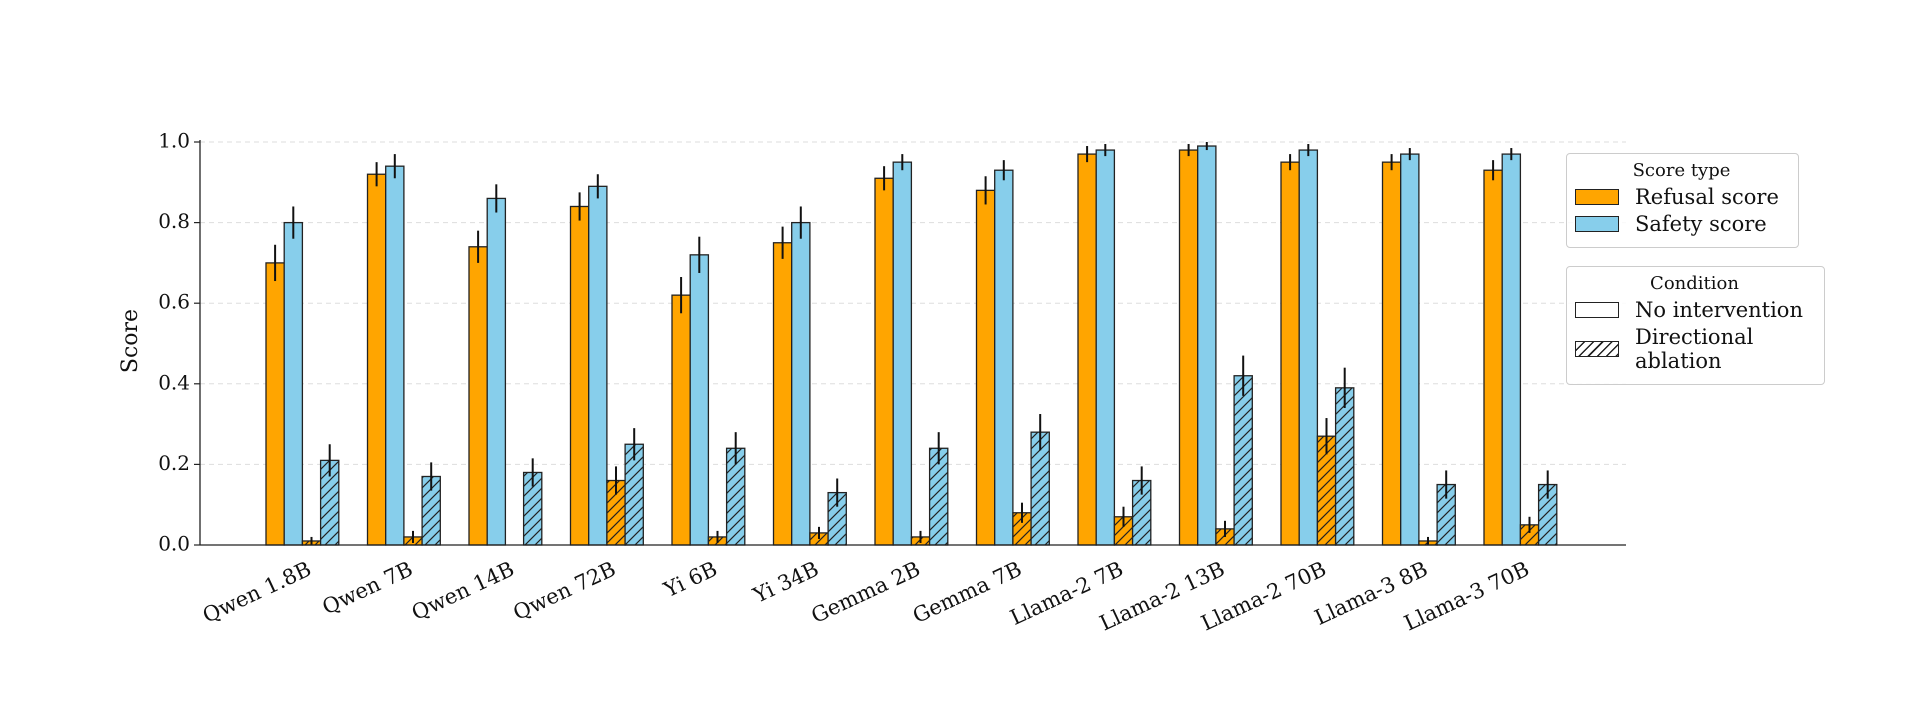  I want to click on legend-label: Refusal score, so click(1707, 197).